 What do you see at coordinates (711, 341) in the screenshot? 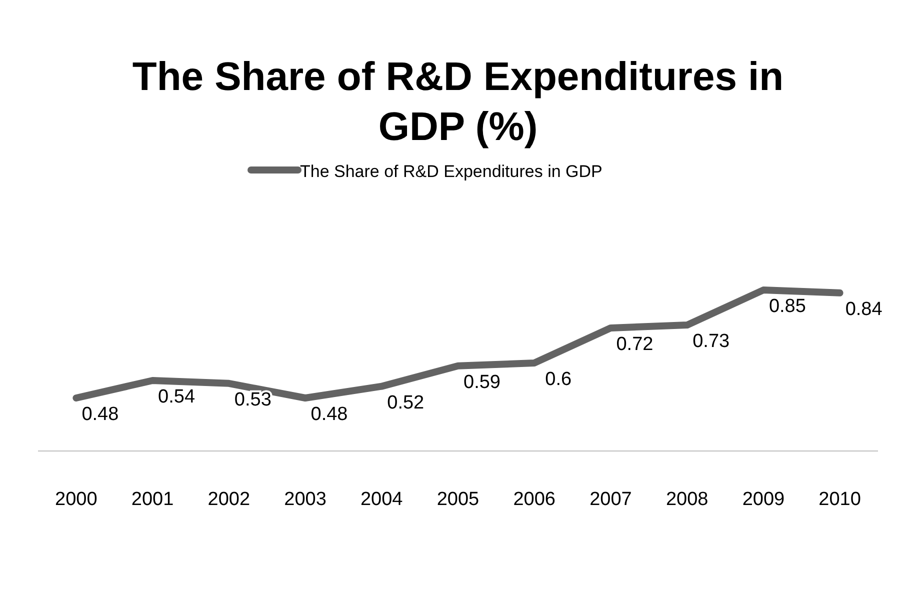
I see `data-label: 0.73` at bounding box center [711, 341].